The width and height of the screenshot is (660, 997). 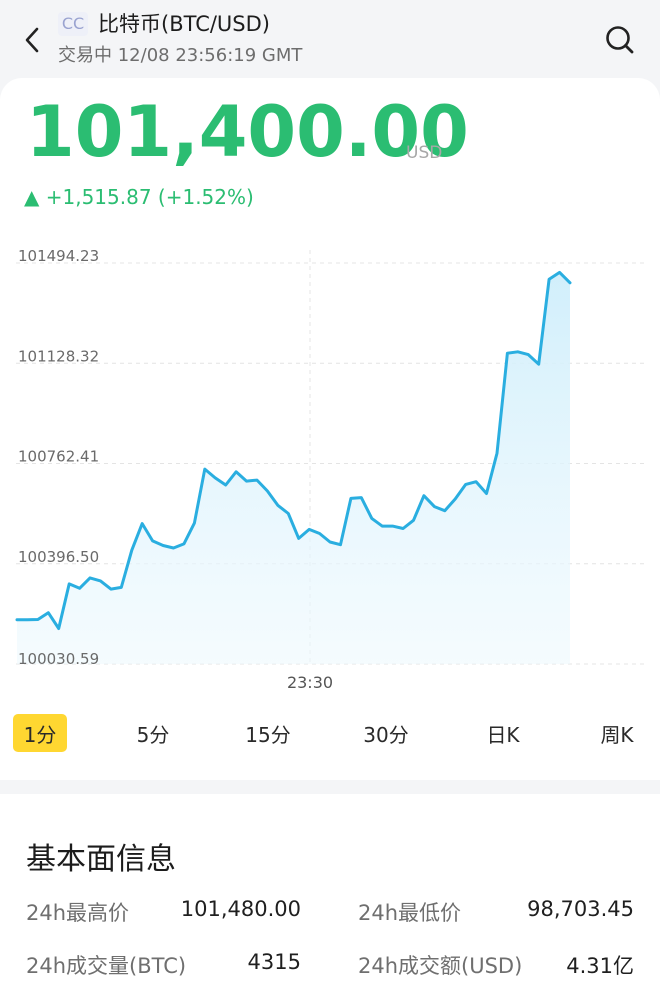 I want to click on y-tick-label: 100030.59, so click(x=58, y=659).